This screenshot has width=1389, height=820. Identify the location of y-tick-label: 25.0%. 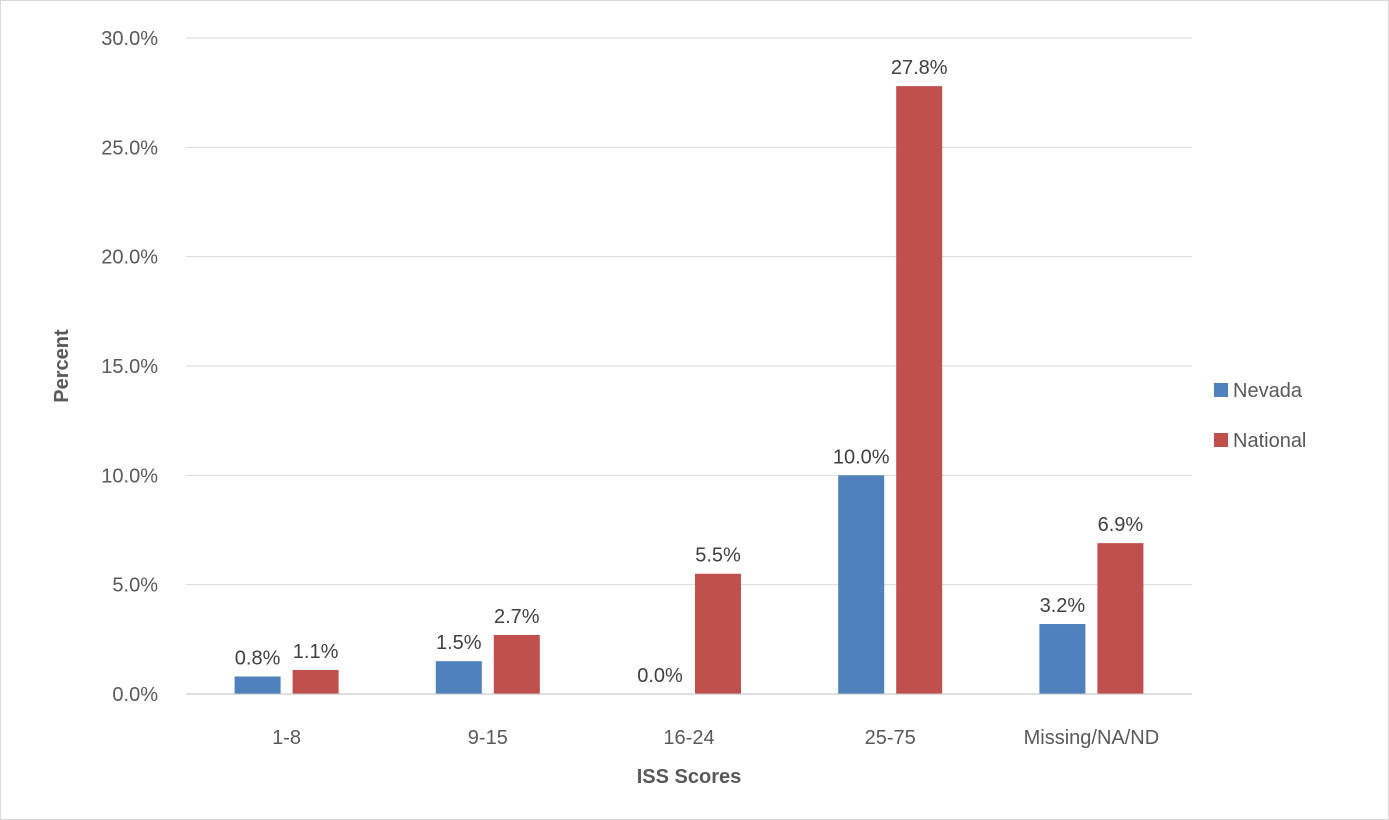
(129, 148).